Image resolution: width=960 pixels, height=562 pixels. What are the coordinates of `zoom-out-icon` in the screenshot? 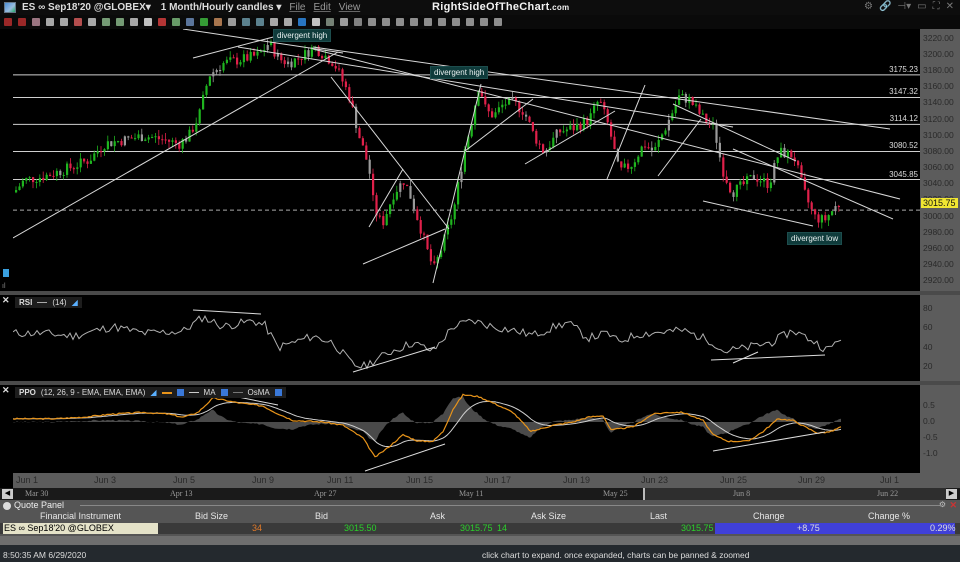 It's located at (386, 22).